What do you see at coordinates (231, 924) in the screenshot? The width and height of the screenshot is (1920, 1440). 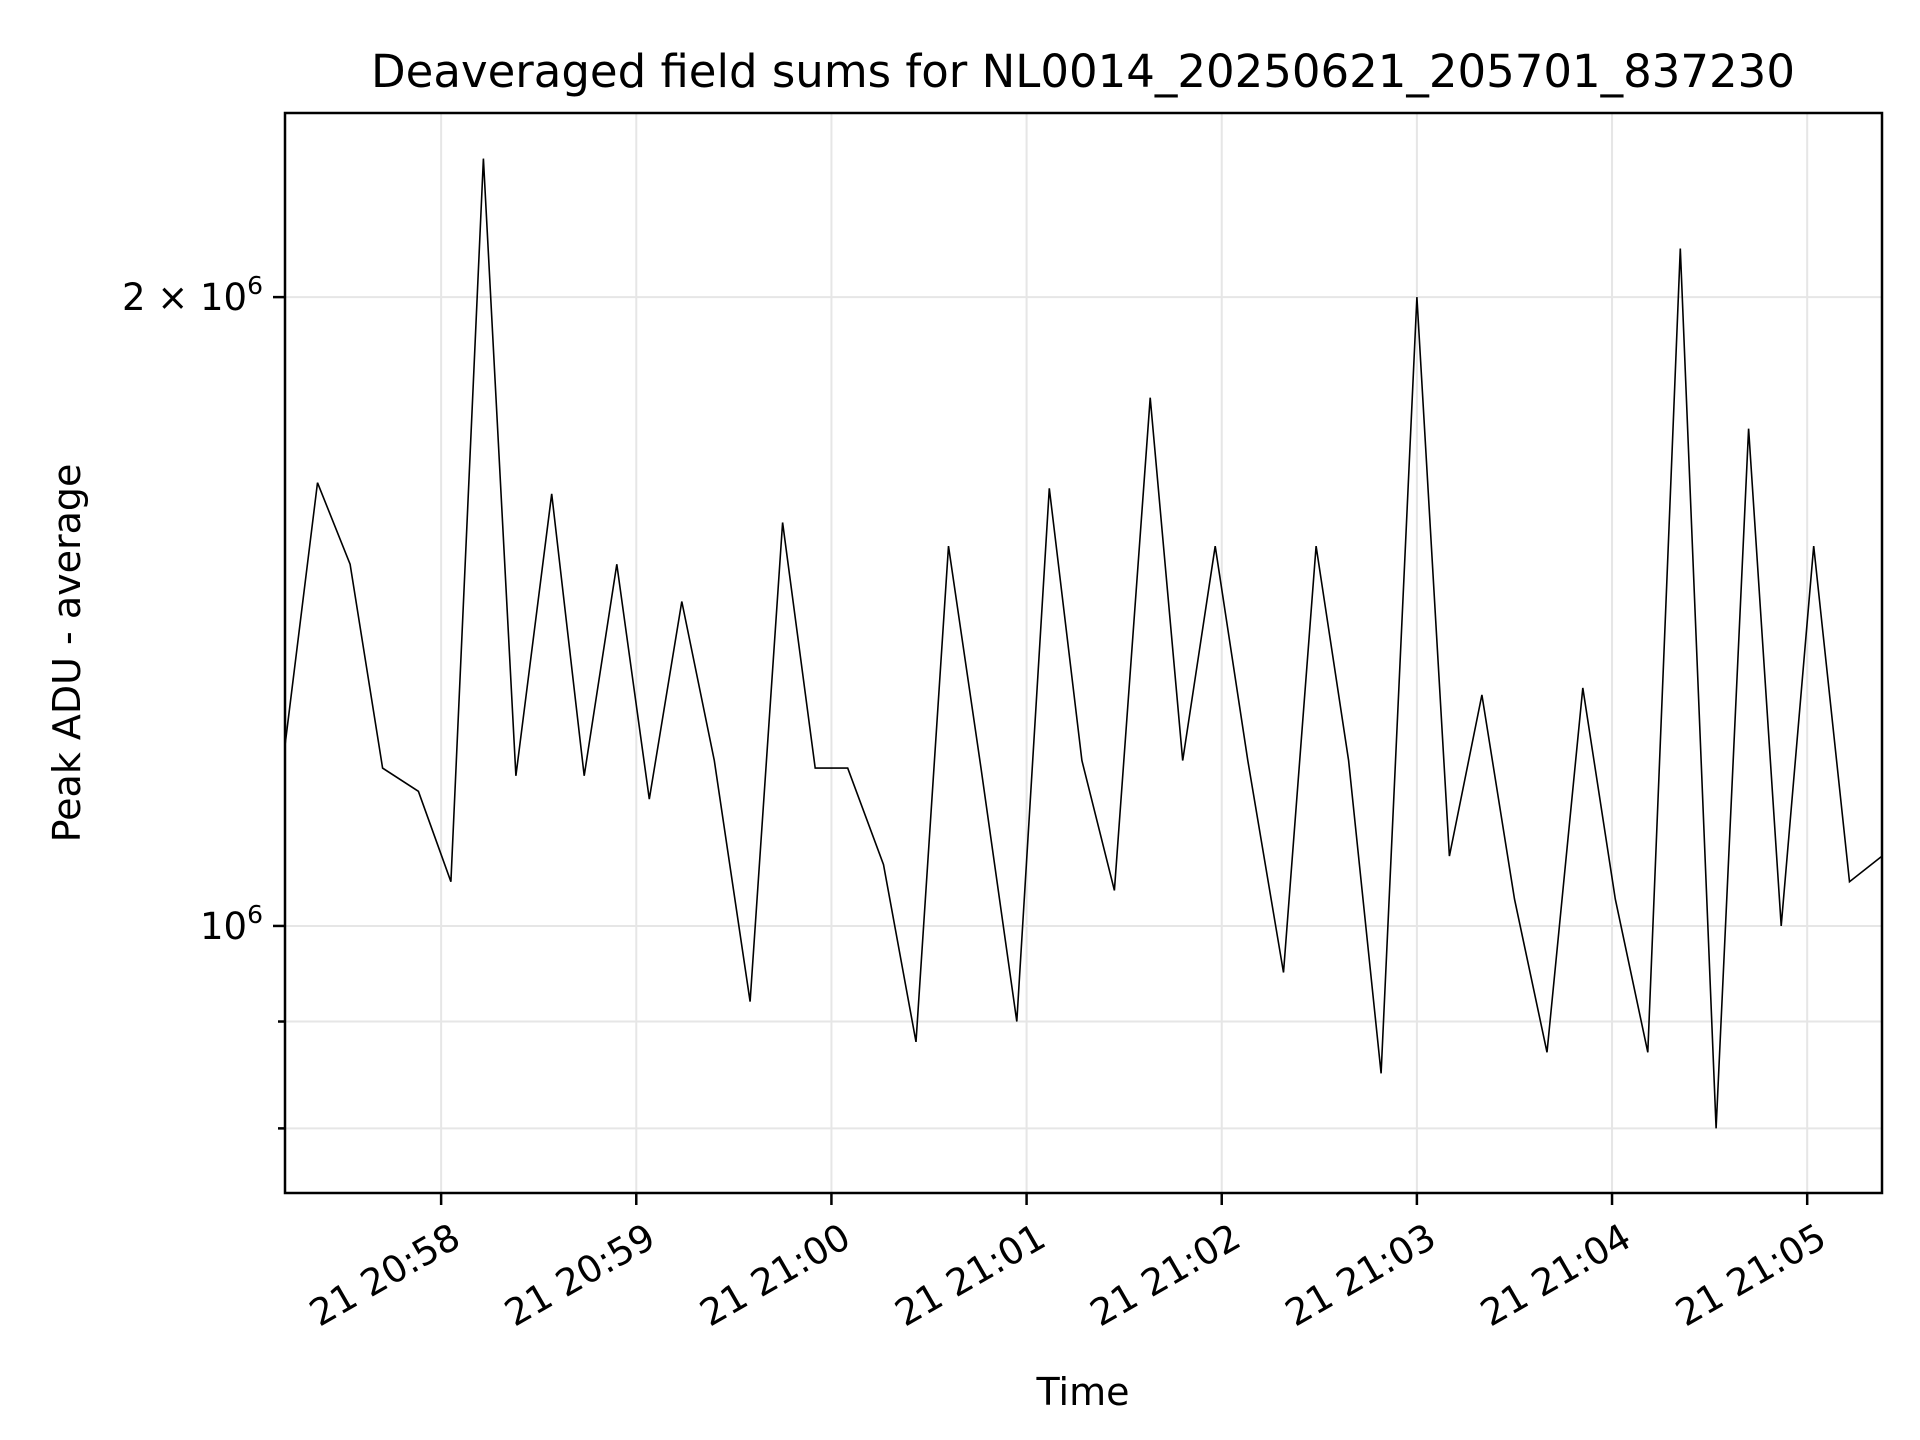 I see `y-tick-label: 106` at bounding box center [231, 924].